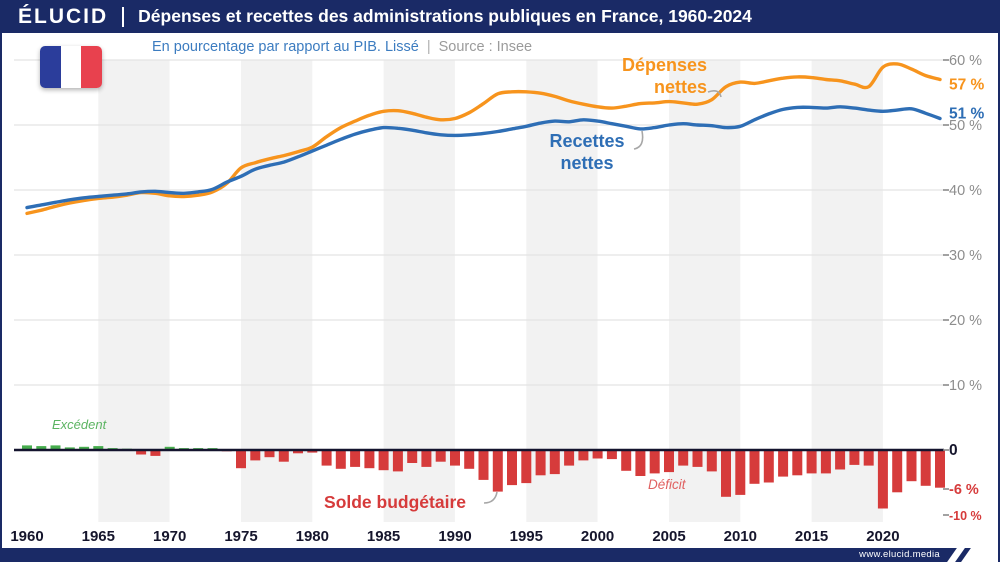  What do you see at coordinates (587, 152) in the screenshot?
I see `revenues-line-label: Recettes nettes` at bounding box center [587, 152].